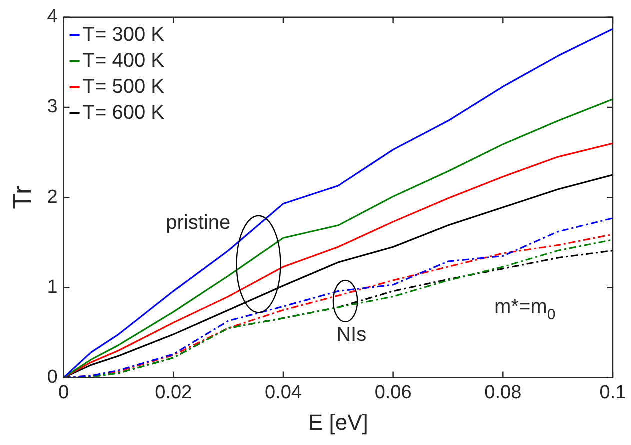  What do you see at coordinates (503, 393) in the screenshot?
I see `x-tick-label: 0.08` at bounding box center [503, 393].